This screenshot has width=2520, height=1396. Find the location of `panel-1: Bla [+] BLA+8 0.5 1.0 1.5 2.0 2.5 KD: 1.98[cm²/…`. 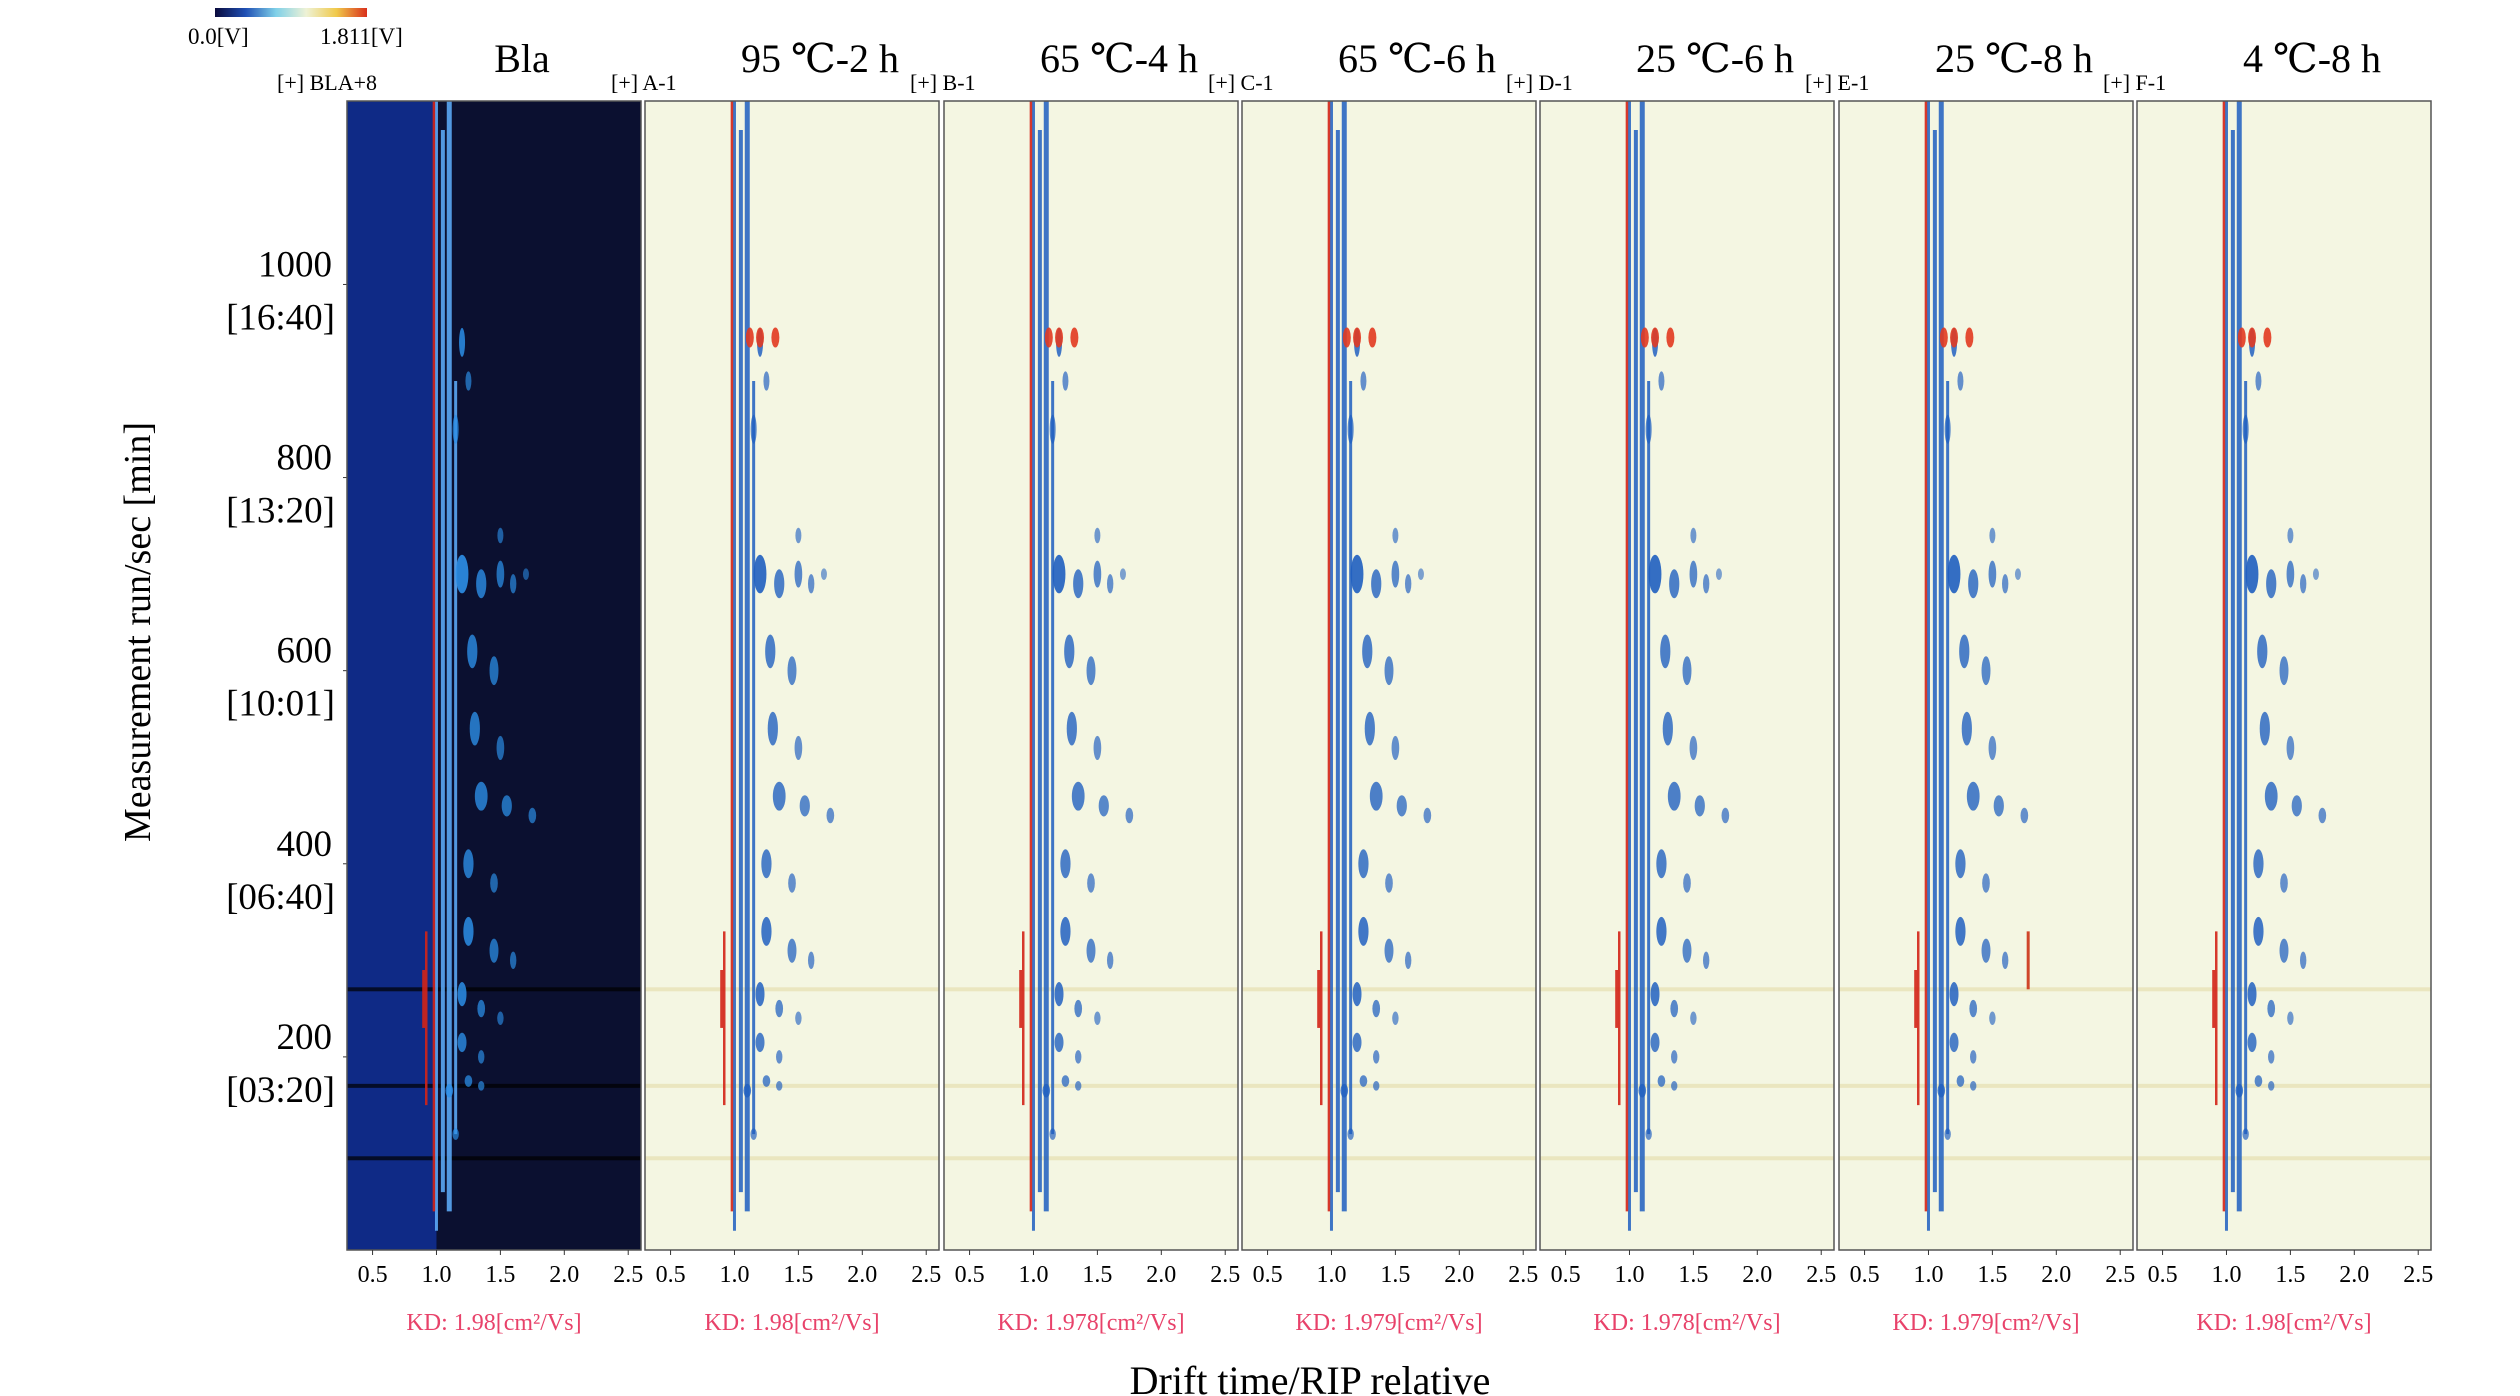

panel-1: Bla [+] BLA+8 0.5 1.0 1.5 2.0 2.5 KD: 1.98[cm²/… is located at coordinates (460, 686).